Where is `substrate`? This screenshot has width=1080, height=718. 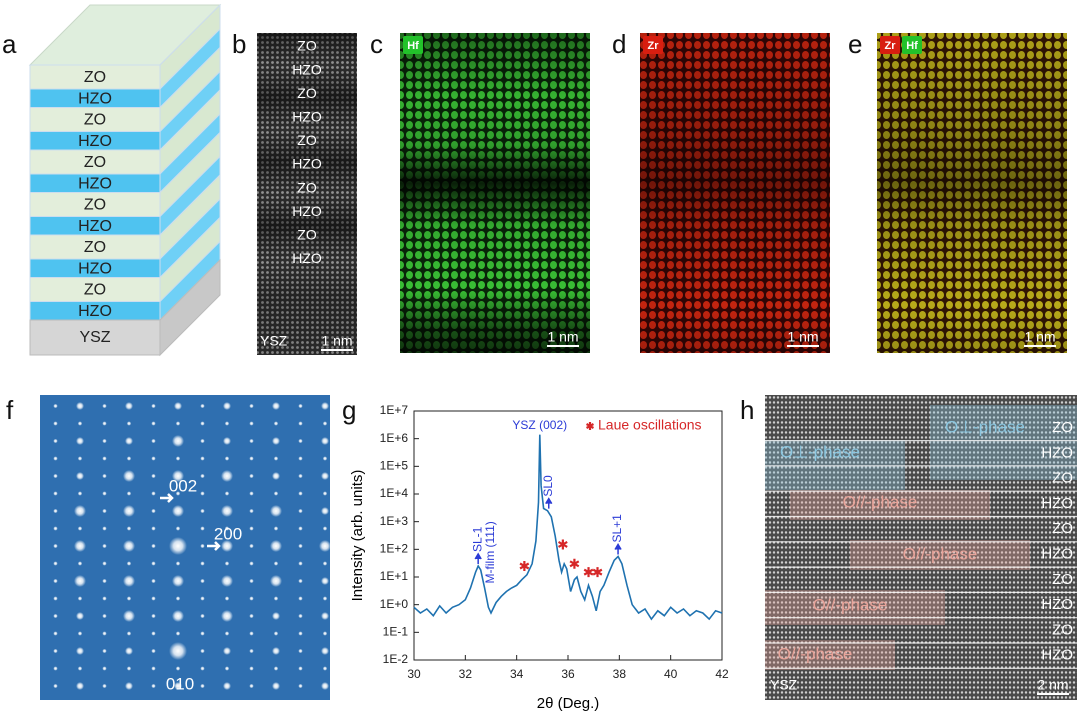
substrate is located at coordinates (95, 337).